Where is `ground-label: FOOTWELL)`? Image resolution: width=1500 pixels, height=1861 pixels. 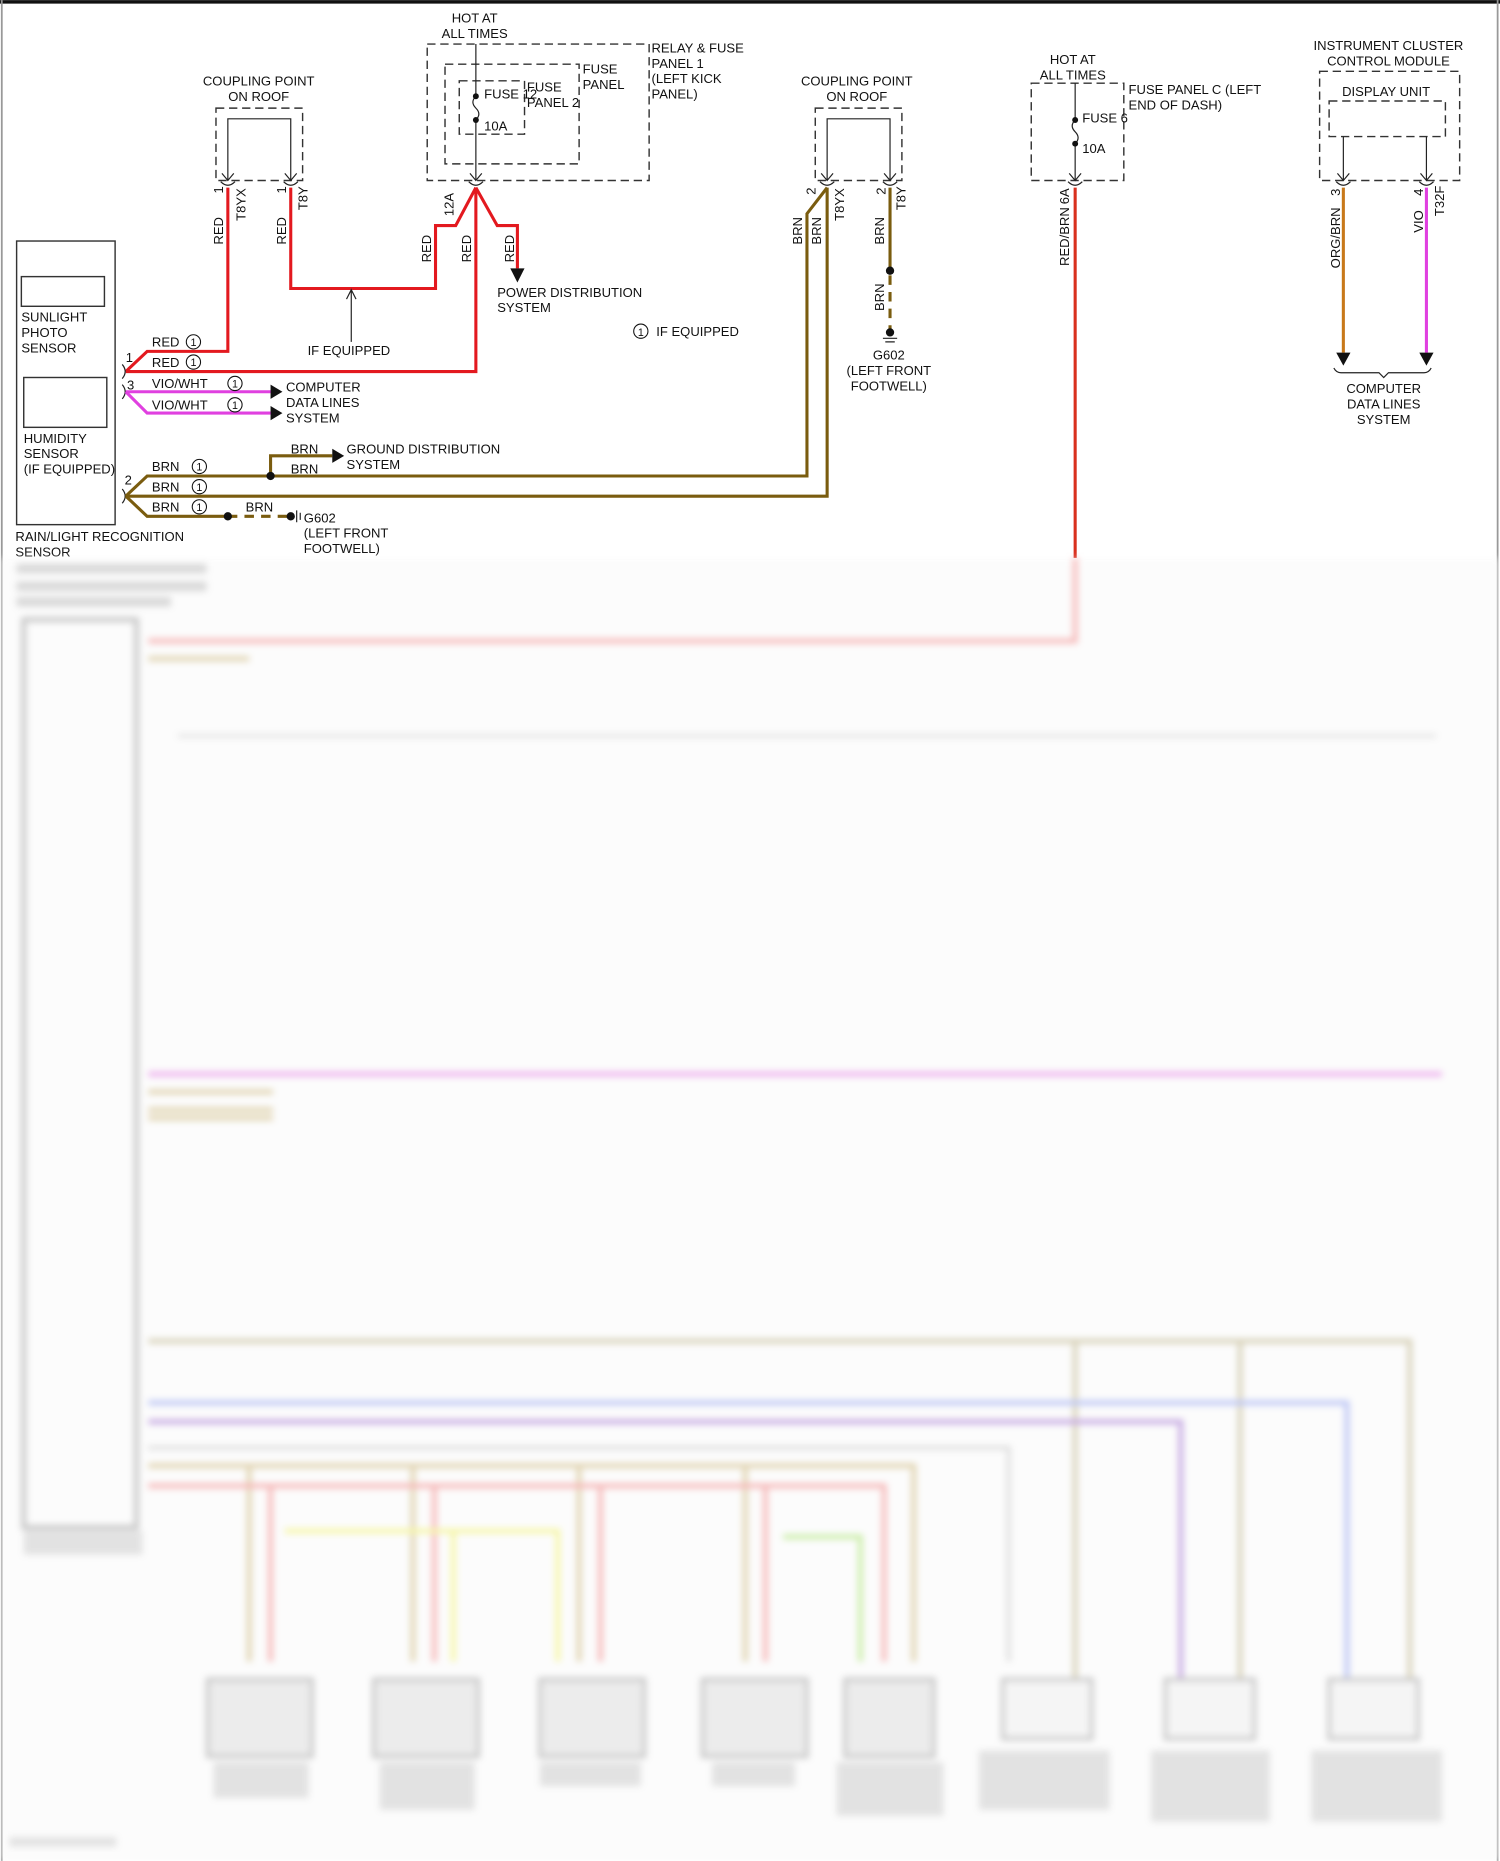 ground-label: FOOTWELL) is located at coordinates (342, 548).